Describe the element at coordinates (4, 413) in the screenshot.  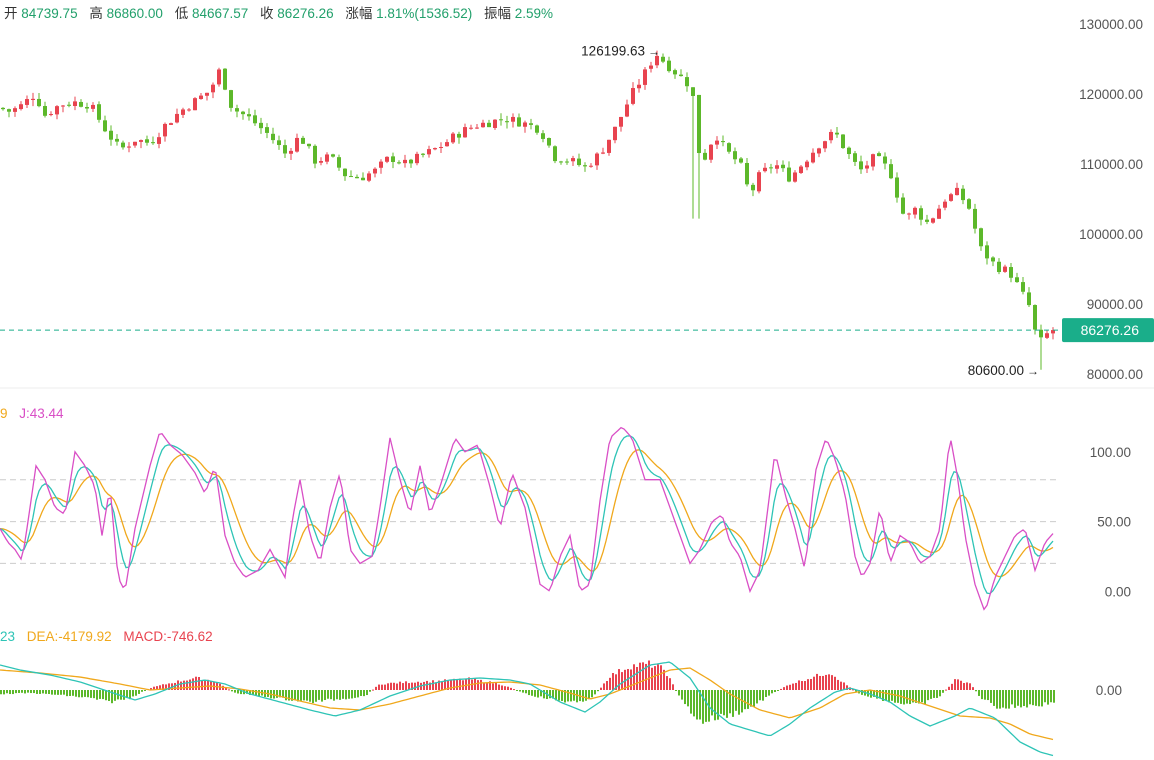
I see `kdj-d-value: 9` at that location.